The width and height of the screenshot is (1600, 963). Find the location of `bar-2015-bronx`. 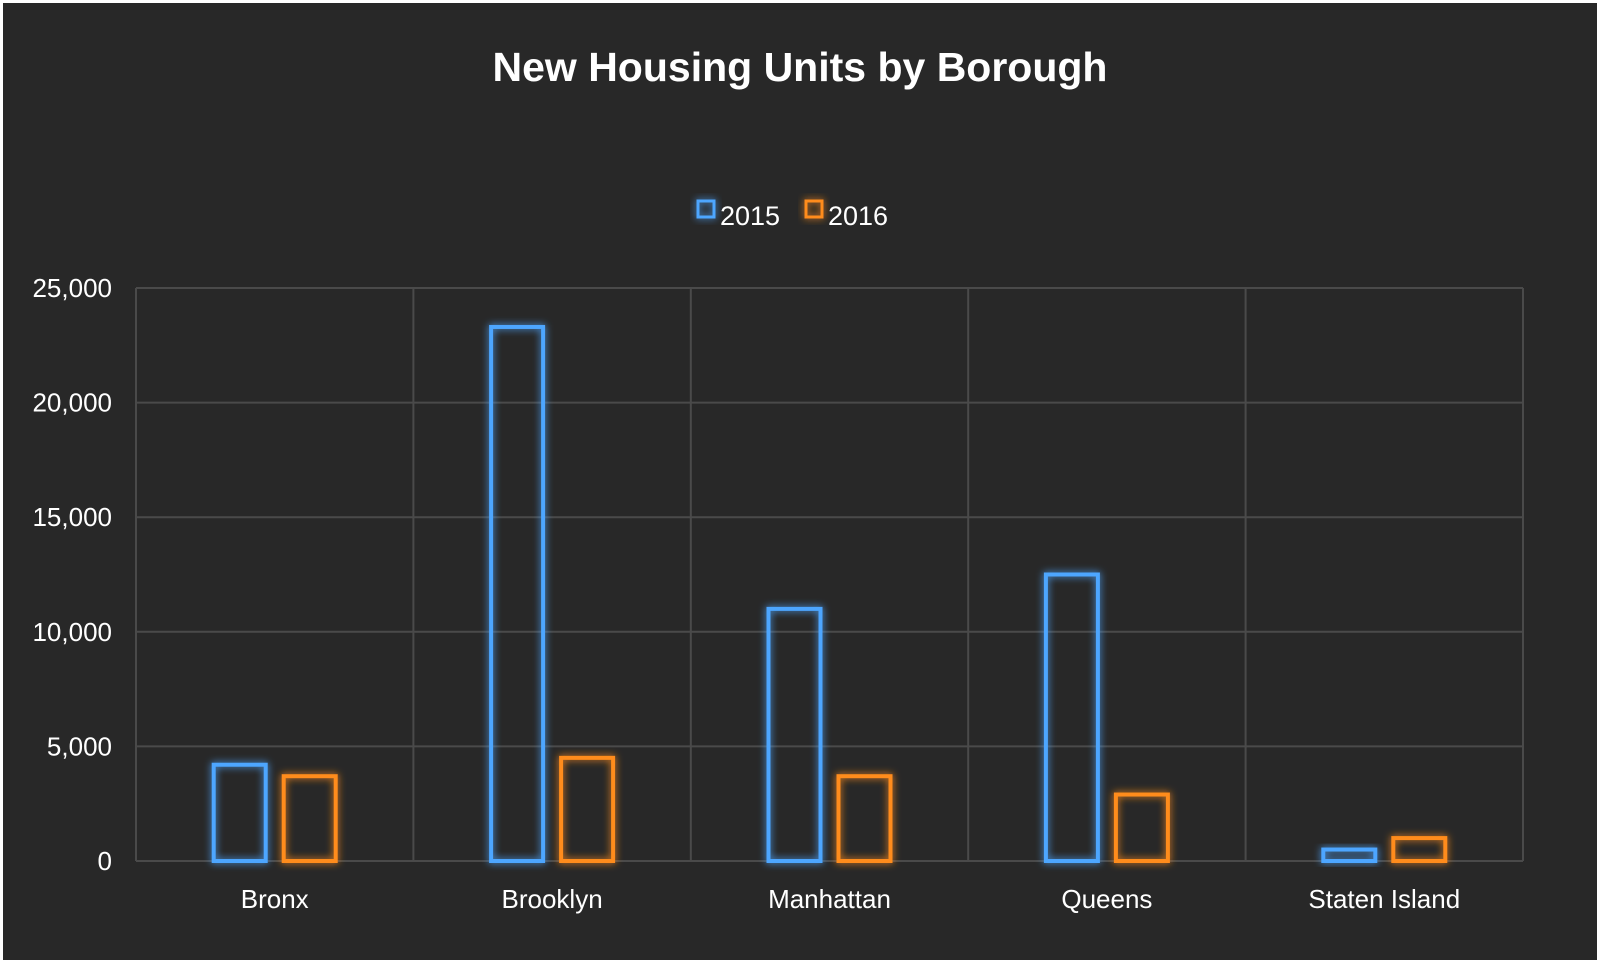

bar-2015-bronx is located at coordinates (239, 813).